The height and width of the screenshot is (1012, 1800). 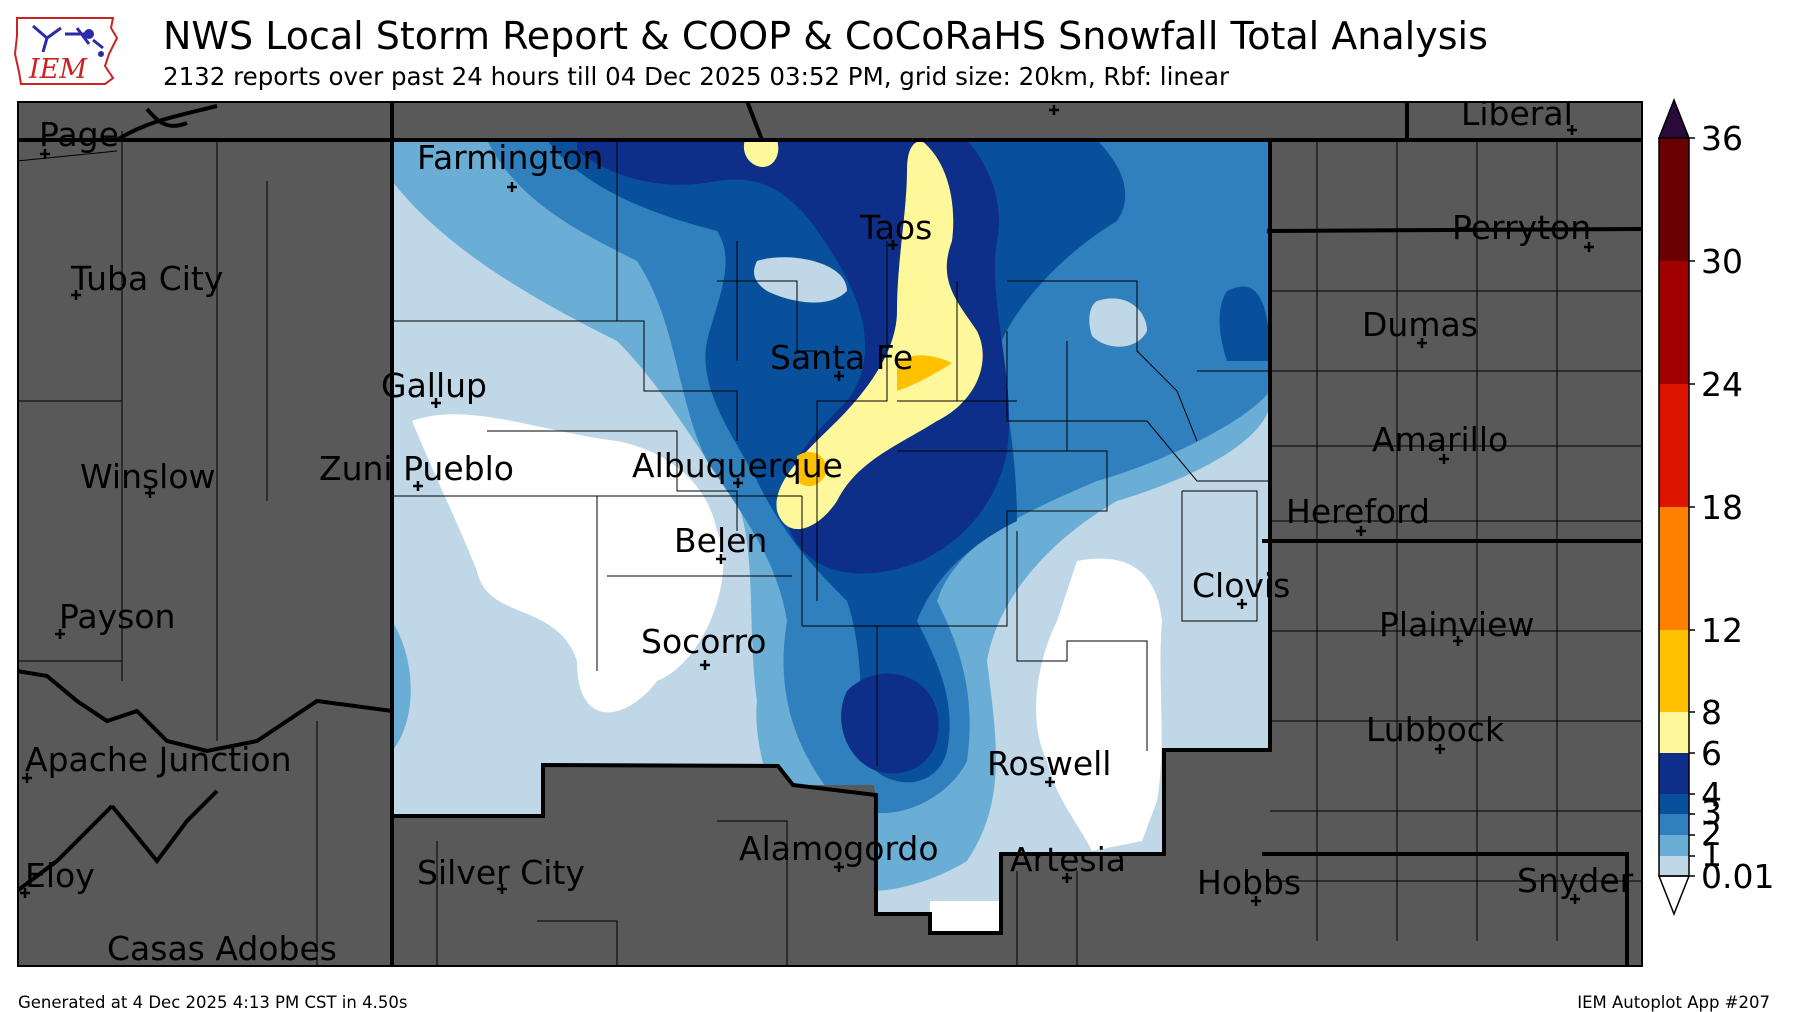 What do you see at coordinates (704, 641) in the screenshot?
I see `city-label: Socorro` at bounding box center [704, 641].